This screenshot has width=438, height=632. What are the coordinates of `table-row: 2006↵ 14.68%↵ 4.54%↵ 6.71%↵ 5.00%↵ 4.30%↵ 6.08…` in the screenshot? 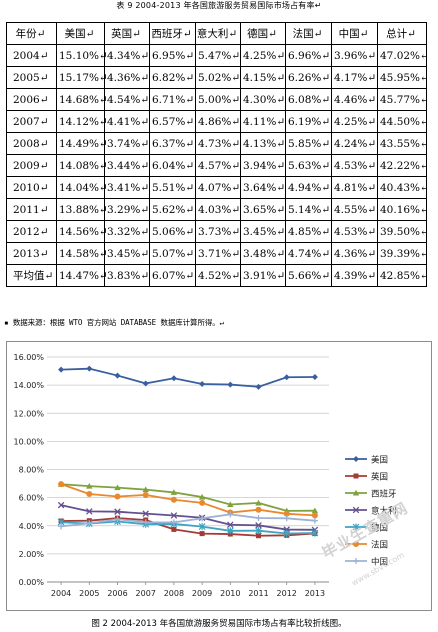 It's located at (217, 99).